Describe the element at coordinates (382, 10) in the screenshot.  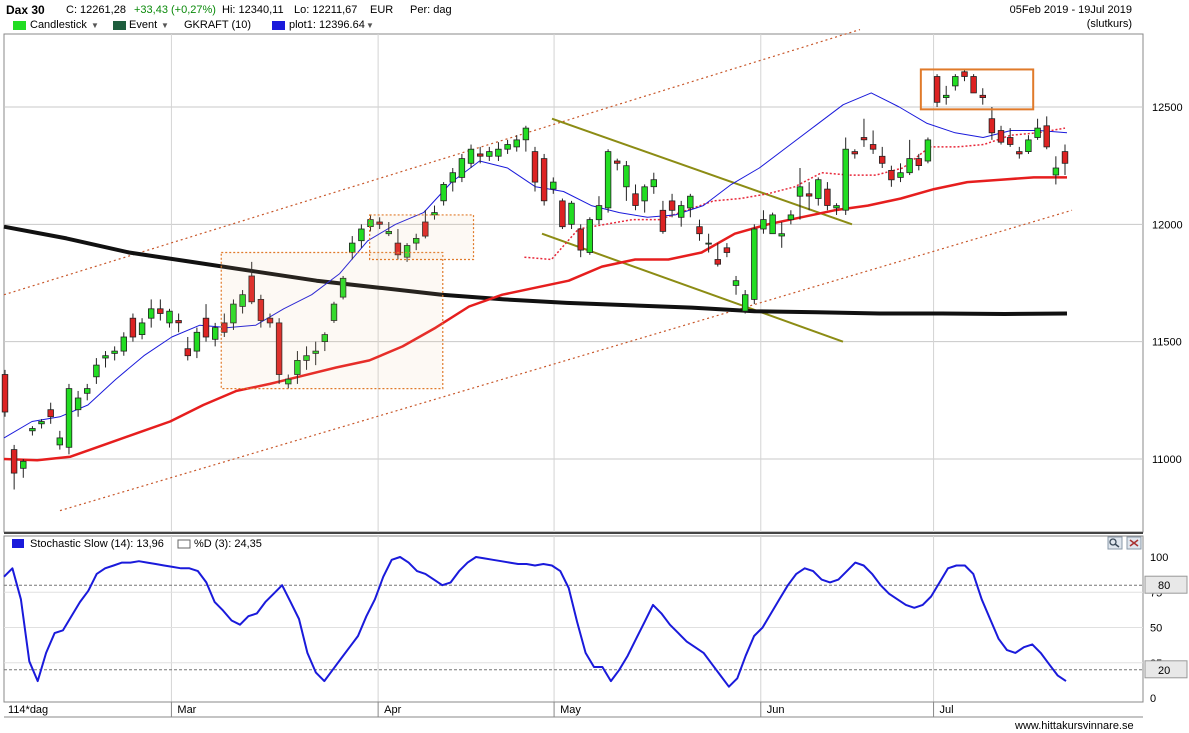
I see `currency-label: EUR` at that location.